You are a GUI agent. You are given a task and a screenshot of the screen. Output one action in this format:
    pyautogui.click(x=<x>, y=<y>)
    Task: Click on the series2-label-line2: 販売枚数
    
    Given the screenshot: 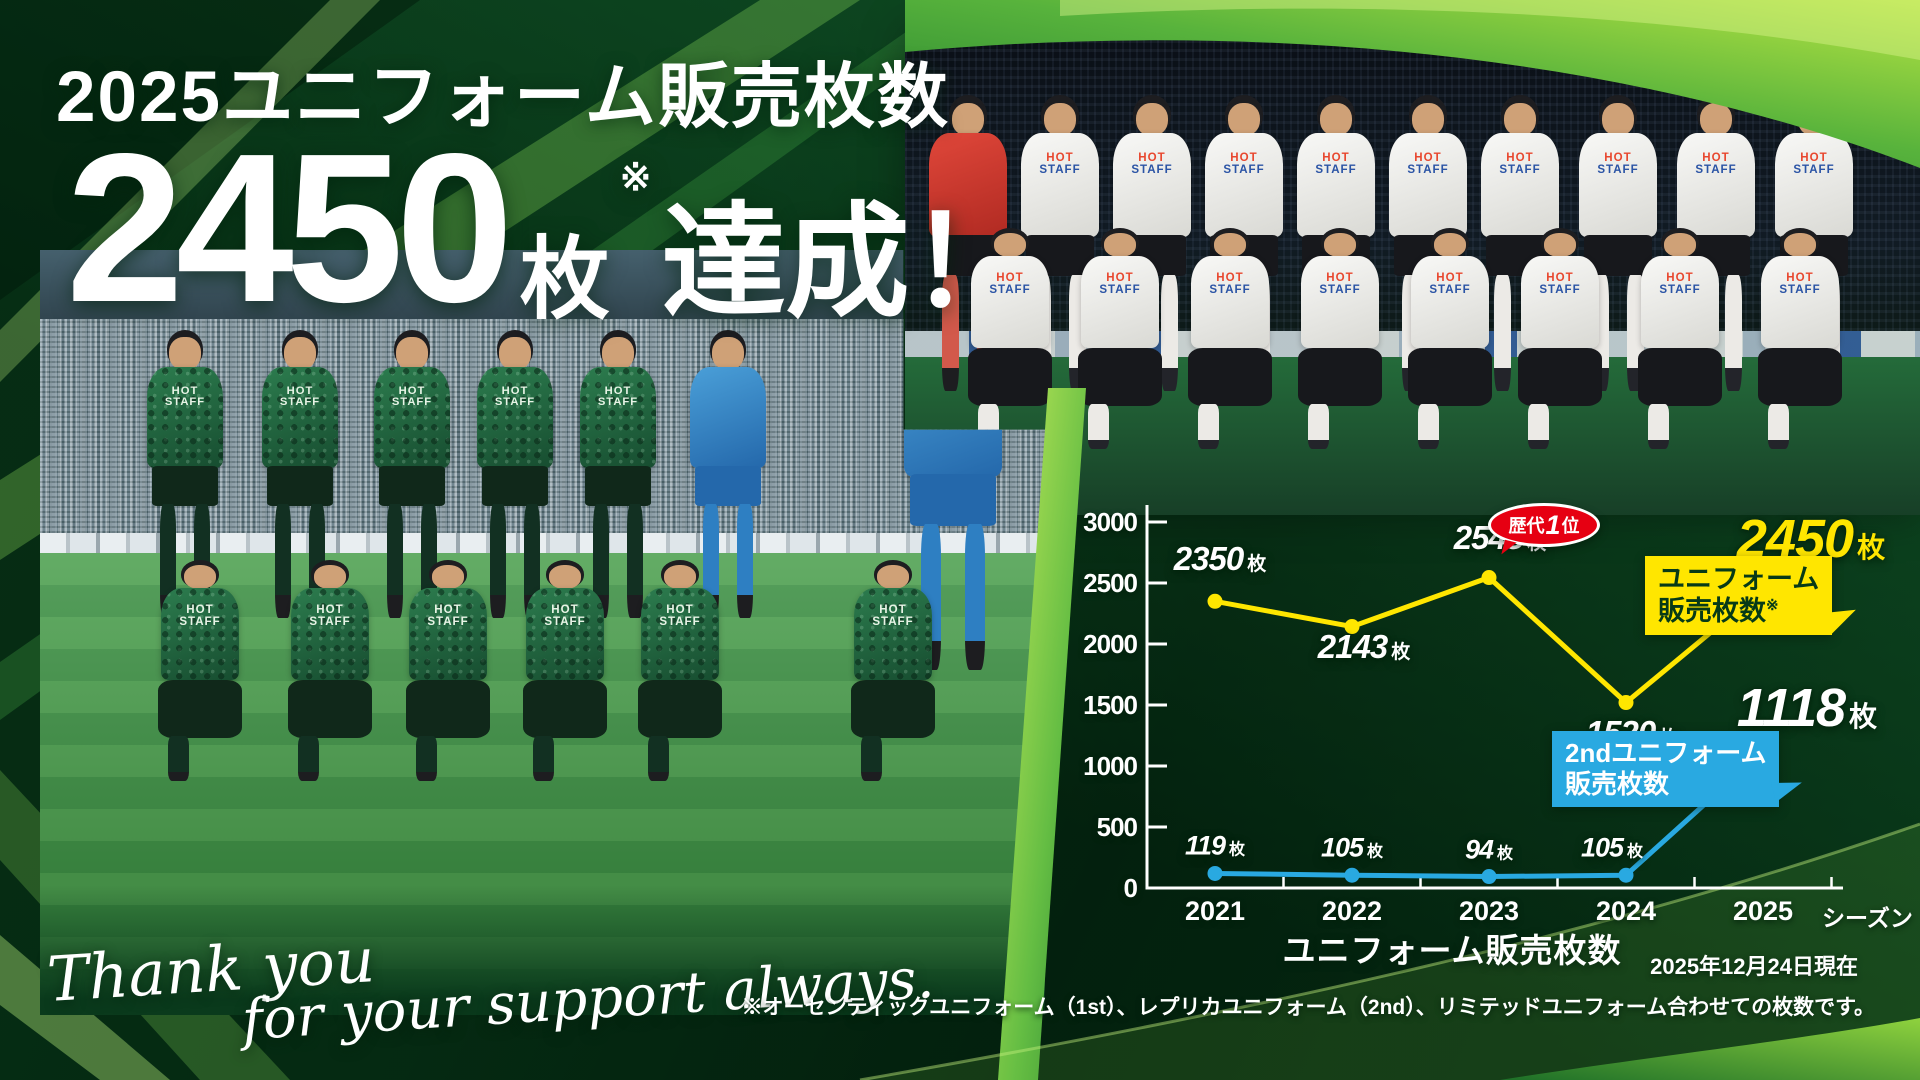 What is the action you would take?
    pyautogui.click(x=1617, y=784)
    